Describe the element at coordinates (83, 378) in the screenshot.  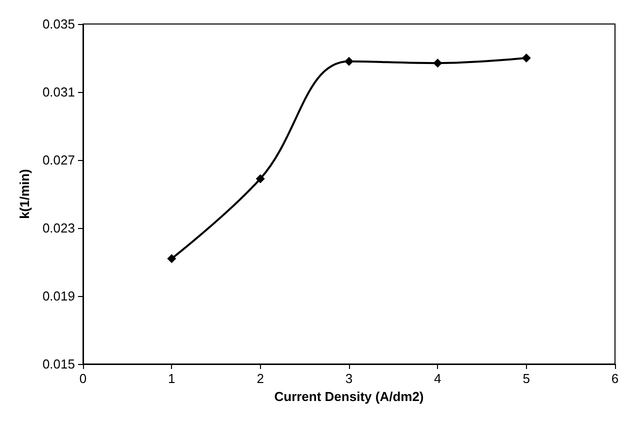
I see `x-tick-label: 0` at that location.